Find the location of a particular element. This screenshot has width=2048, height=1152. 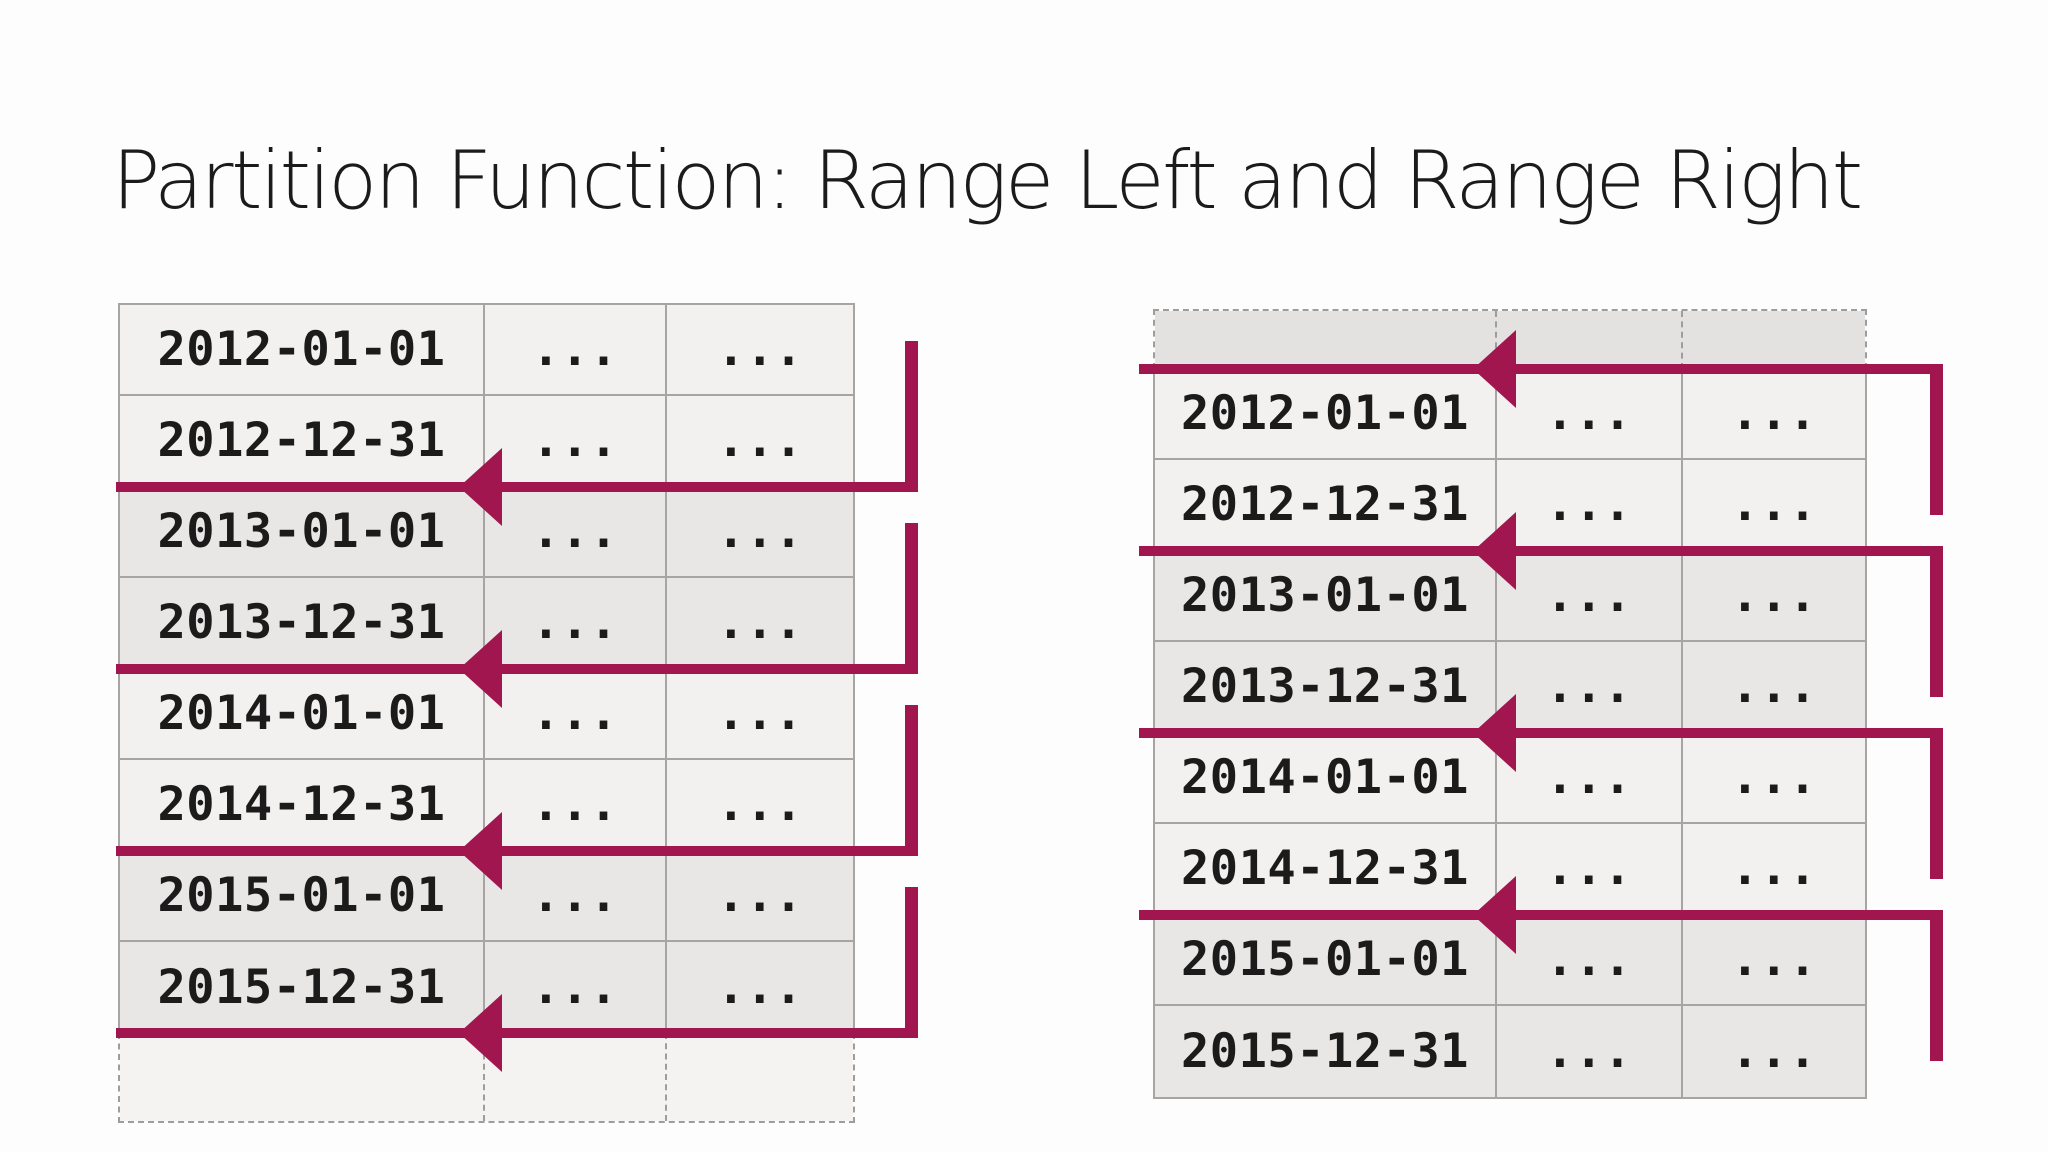

range-left-open-end-row is located at coordinates (486, 1078).